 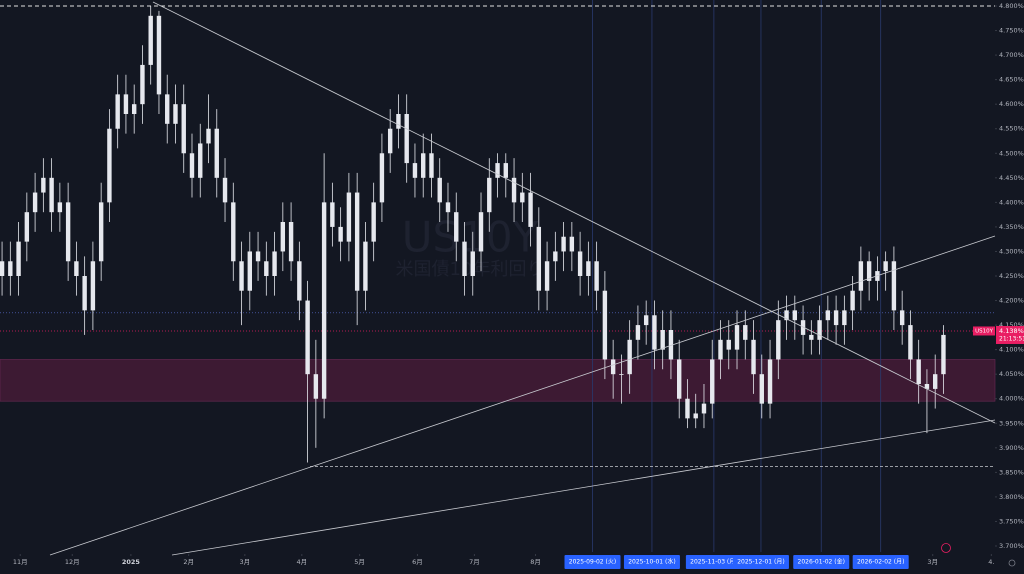 I want to click on symbol-badge, so click(x=984, y=331).